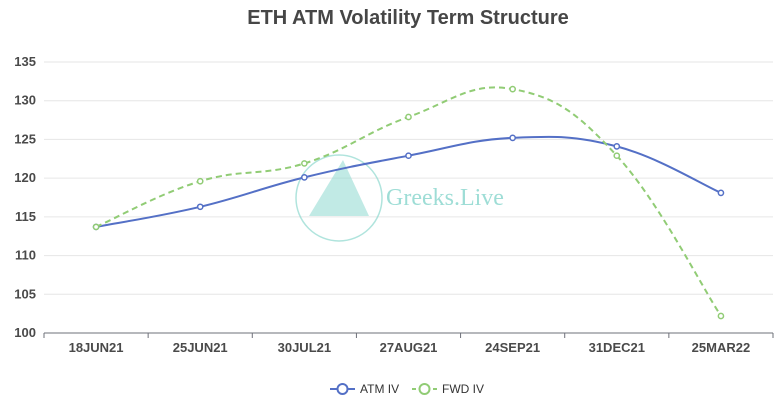 The width and height of the screenshot is (777, 401). What do you see at coordinates (379, 389) in the screenshot?
I see `legend-label-atm-iv: ATM IV` at bounding box center [379, 389].